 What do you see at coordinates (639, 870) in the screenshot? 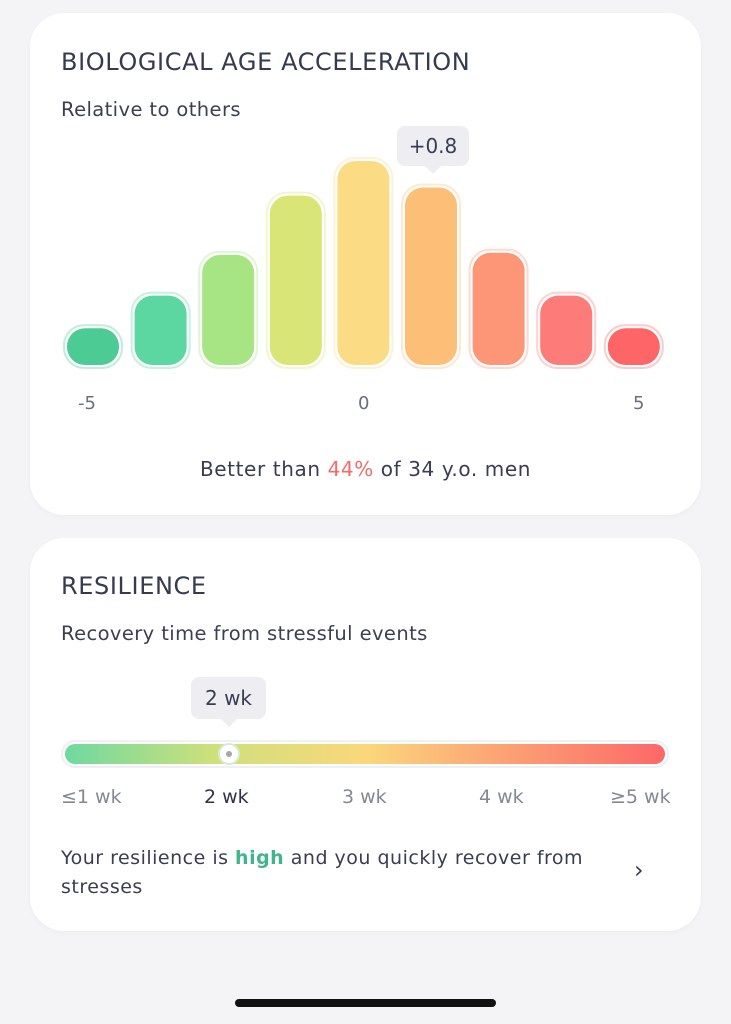
I see `chevron-right-icon: ›` at bounding box center [639, 870].